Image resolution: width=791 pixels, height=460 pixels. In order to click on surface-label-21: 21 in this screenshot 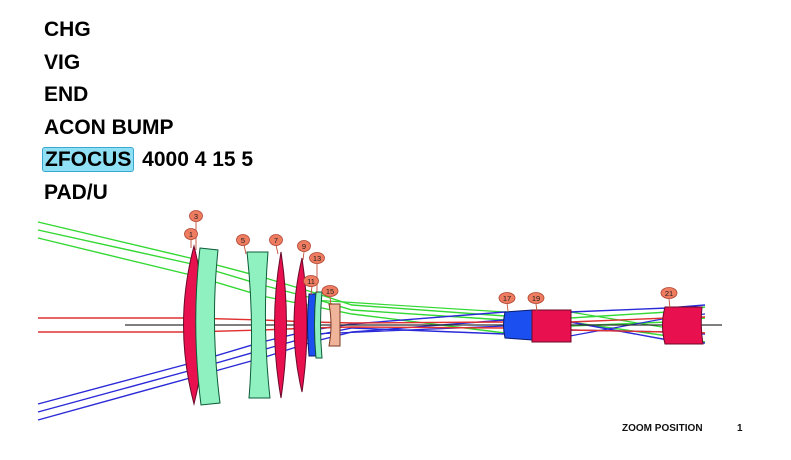, I will do `click(669, 293)`.